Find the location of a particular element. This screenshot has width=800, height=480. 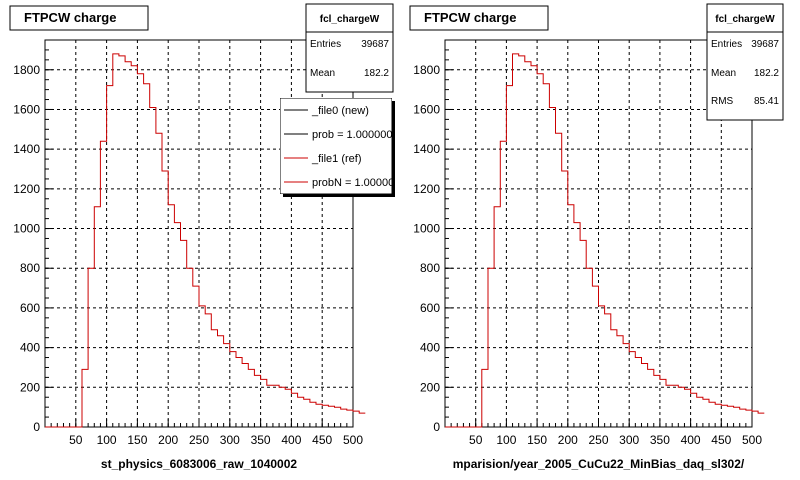

legend-label: prob = 1.000000 is located at coordinates (352, 135).